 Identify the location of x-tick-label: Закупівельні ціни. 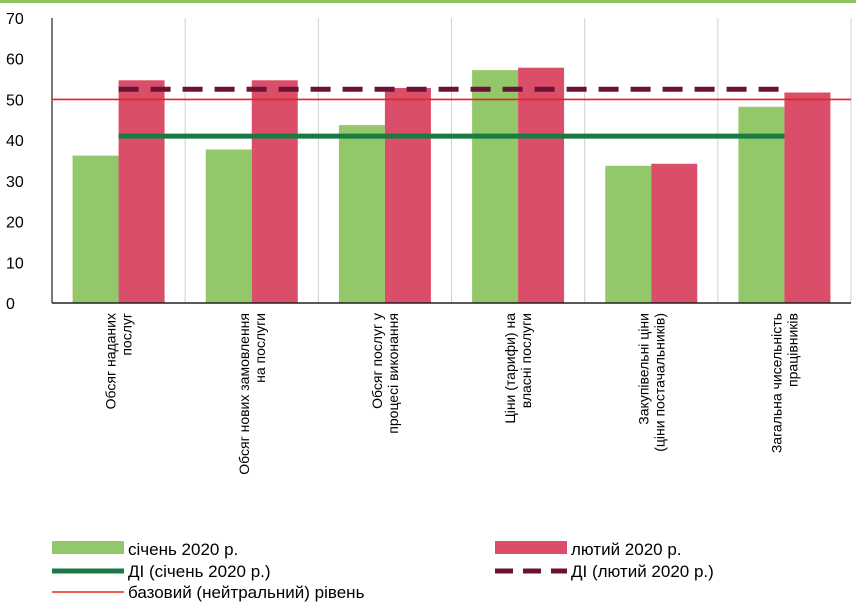
(643, 369).